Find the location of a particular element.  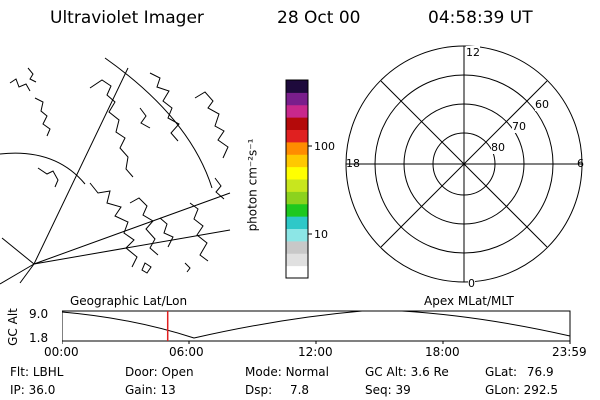

mlt-label-18: 18 is located at coordinates (353, 163).